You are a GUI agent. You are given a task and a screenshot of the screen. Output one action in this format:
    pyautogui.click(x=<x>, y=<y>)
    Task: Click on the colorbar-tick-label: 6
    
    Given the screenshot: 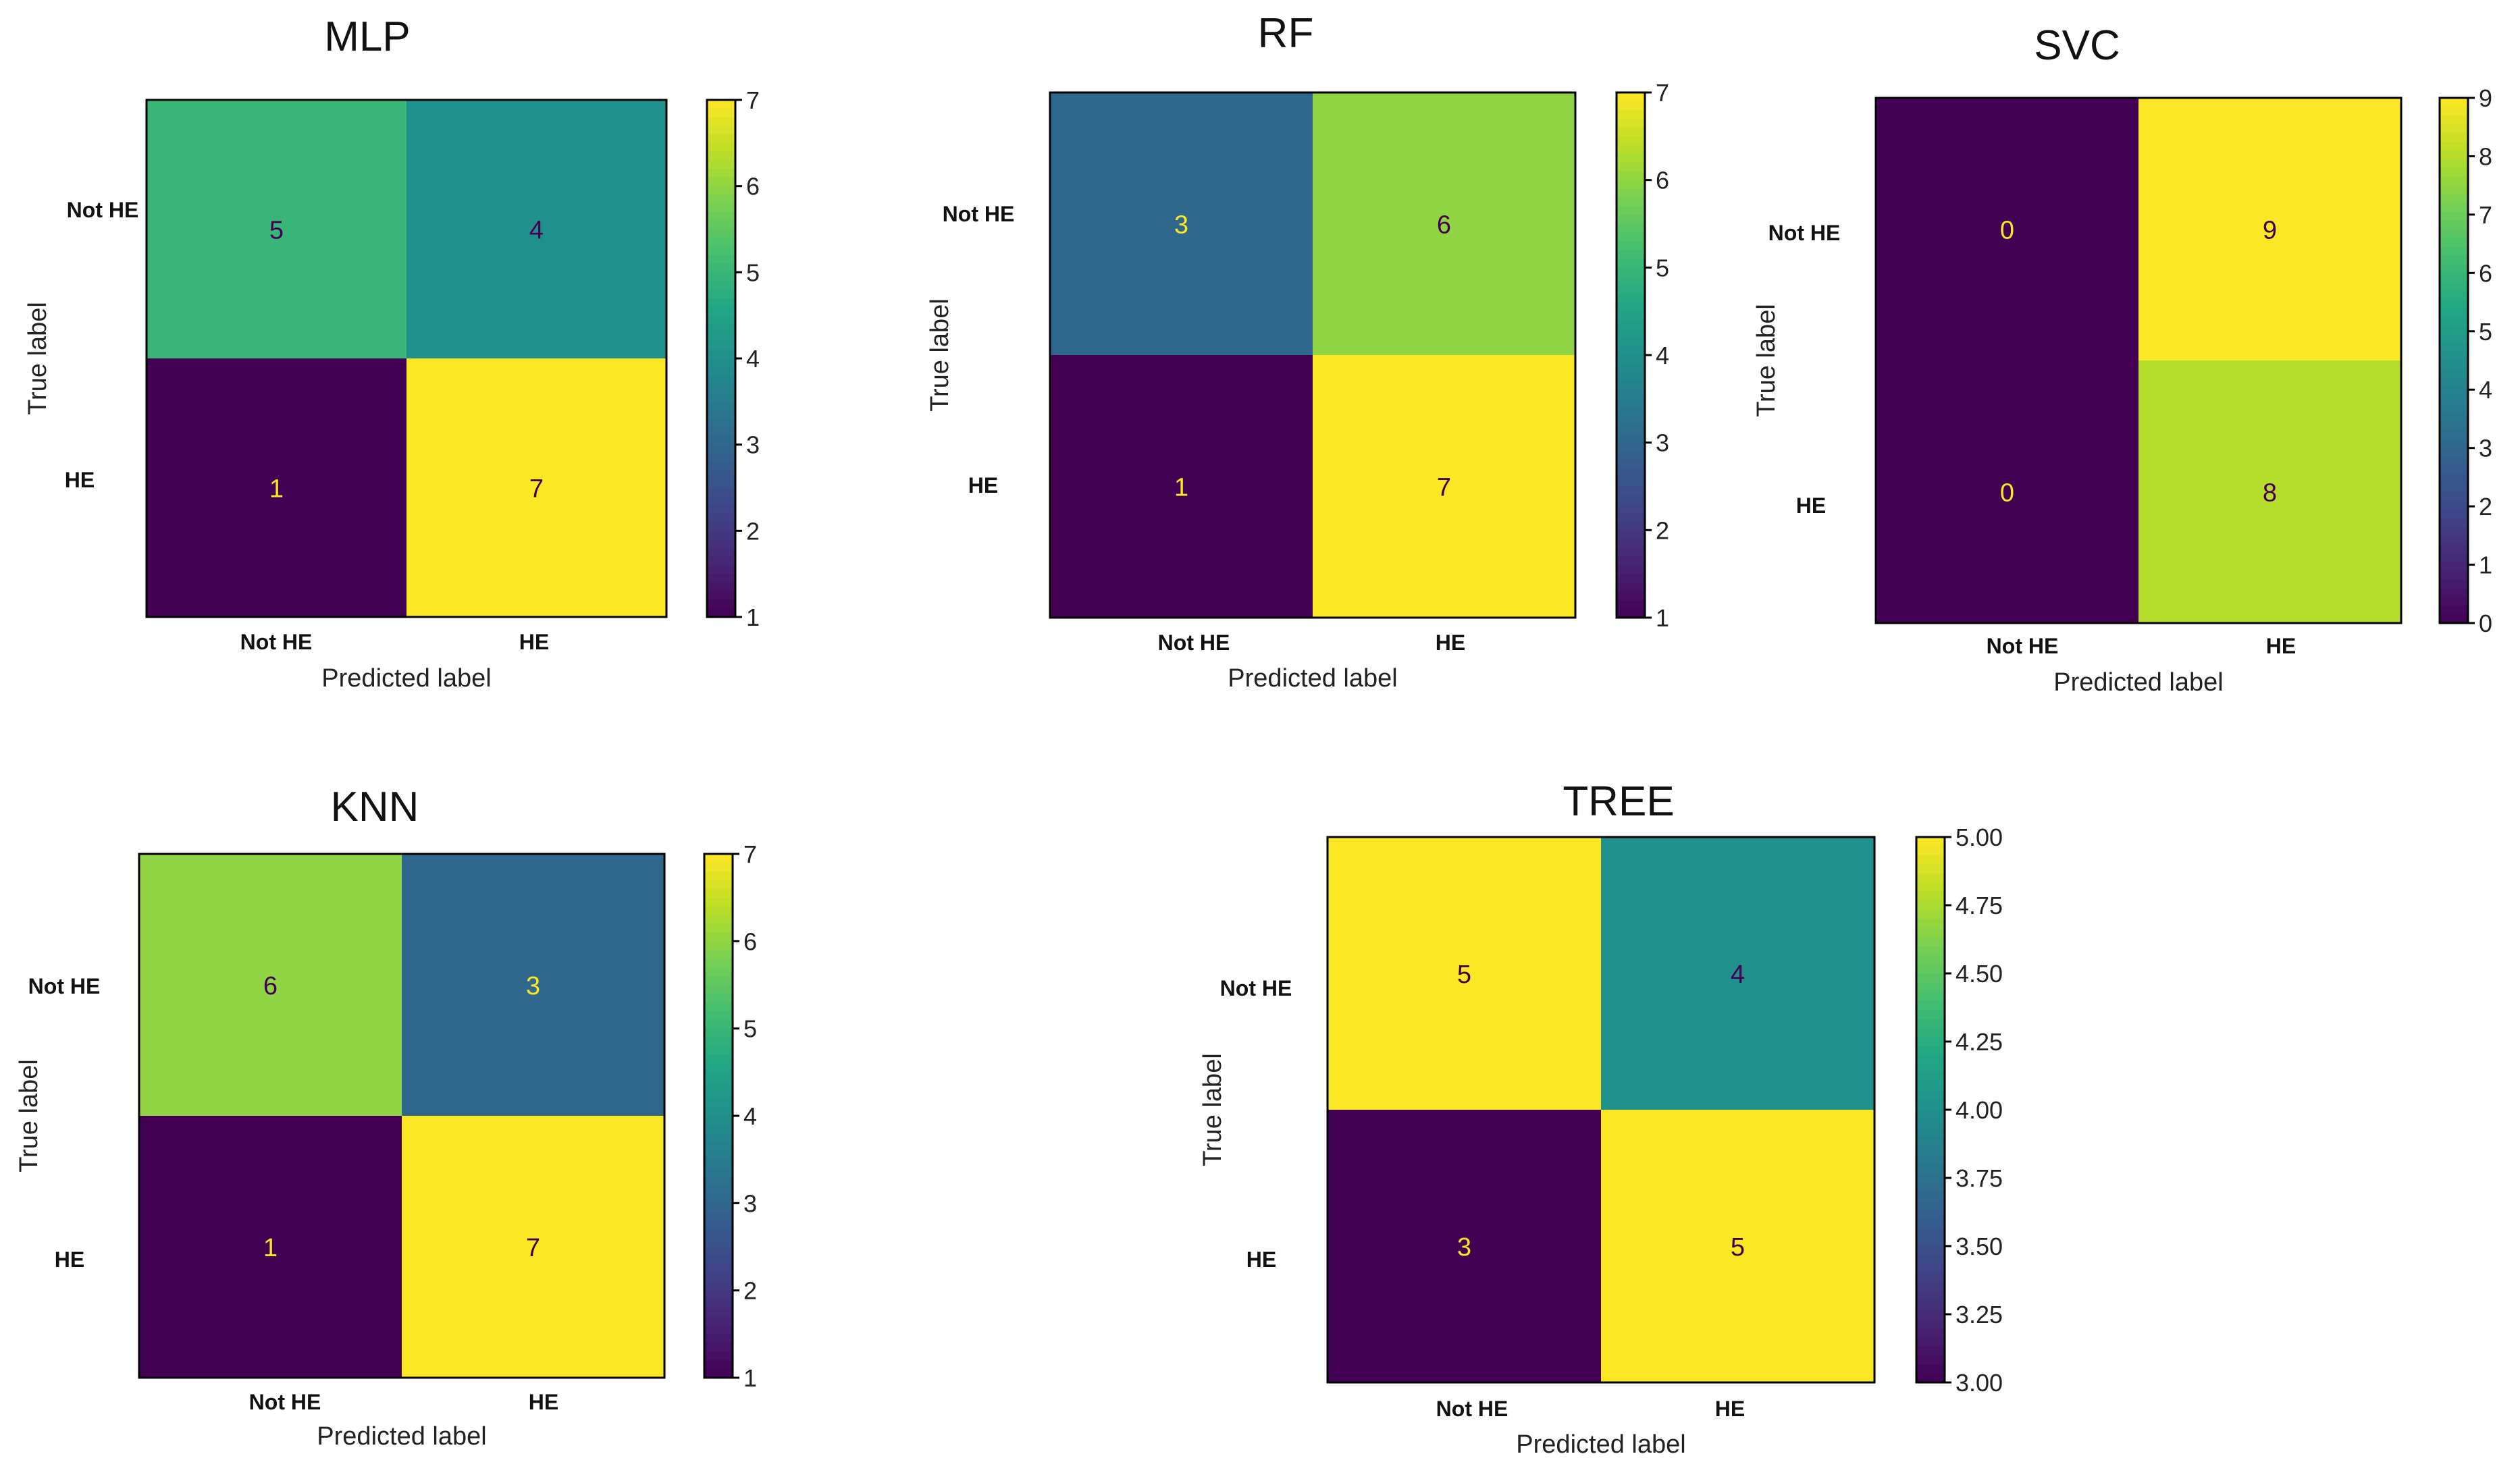 What is the action you would take?
    pyautogui.click(x=2485, y=273)
    